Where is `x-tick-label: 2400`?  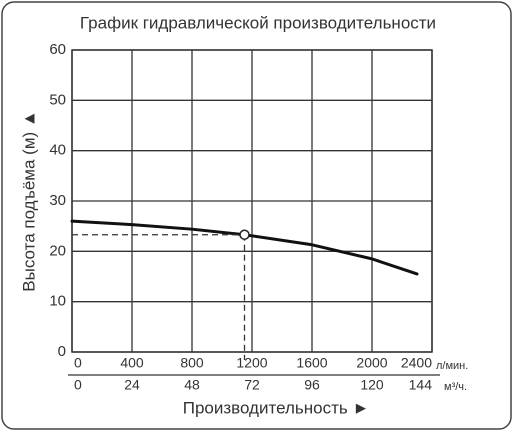 x-tick-label: 2400 is located at coordinates (416, 363).